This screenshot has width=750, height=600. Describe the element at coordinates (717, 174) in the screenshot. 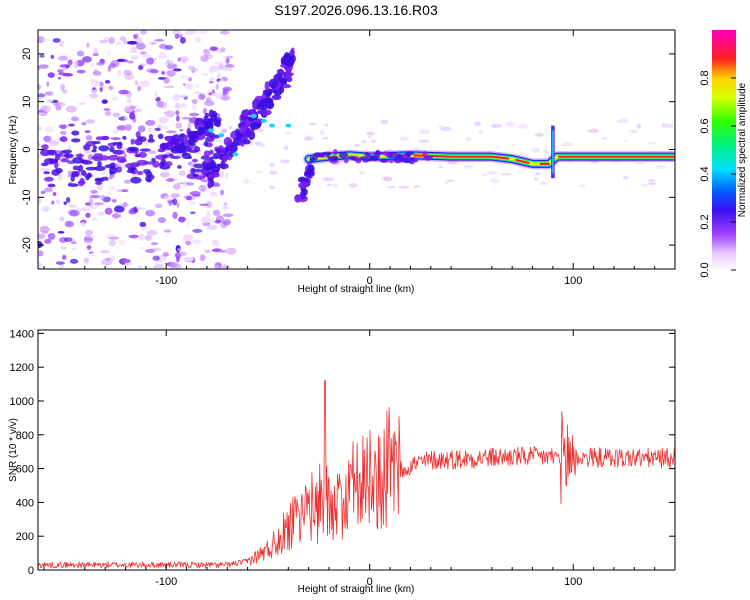

I see `colorbar-ticks: 0.0 0.2 0.4 0.6 0.8` at that location.